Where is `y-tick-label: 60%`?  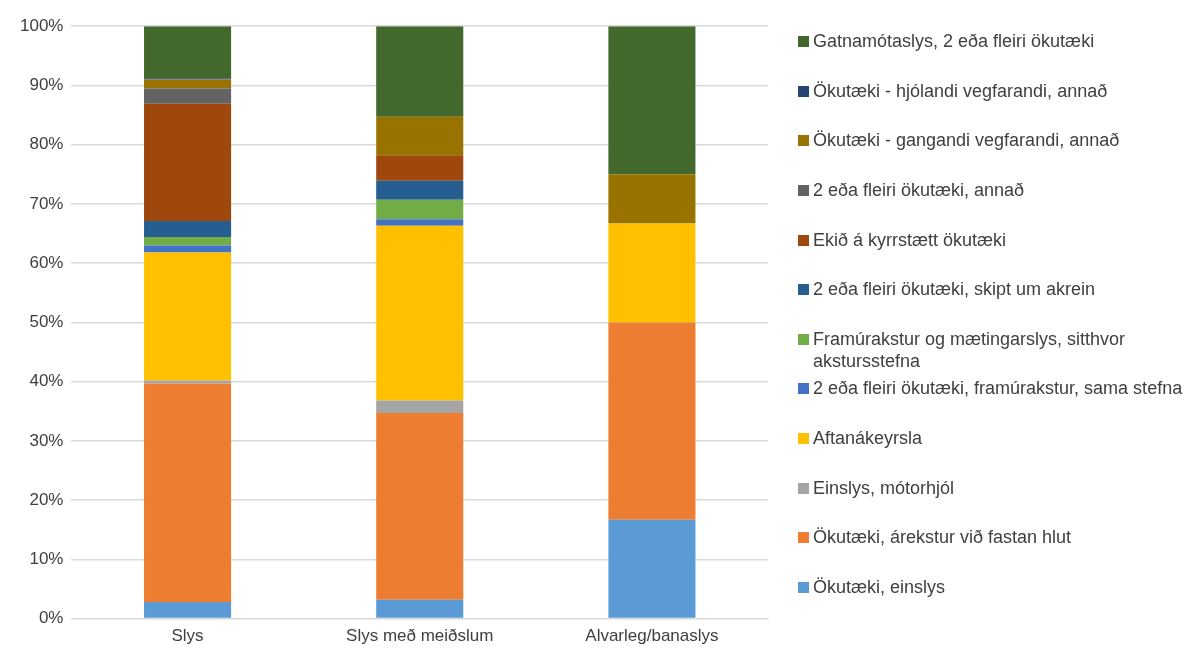
y-tick-label: 60% is located at coordinates (46, 262).